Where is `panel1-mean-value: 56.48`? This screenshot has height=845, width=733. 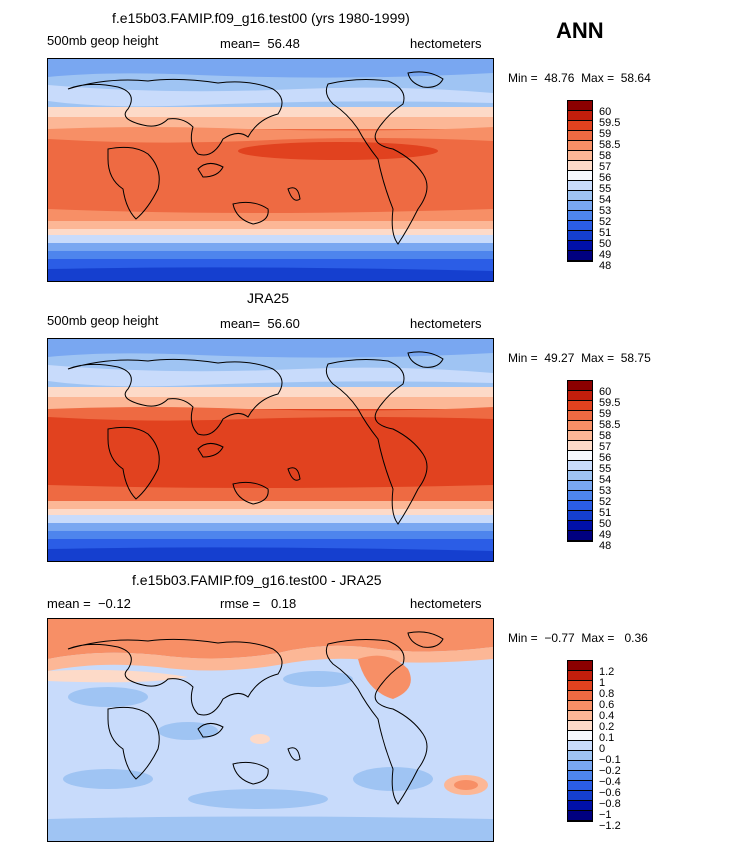 panel1-mean-value: 56.48 is located at coordinates (283, 43).